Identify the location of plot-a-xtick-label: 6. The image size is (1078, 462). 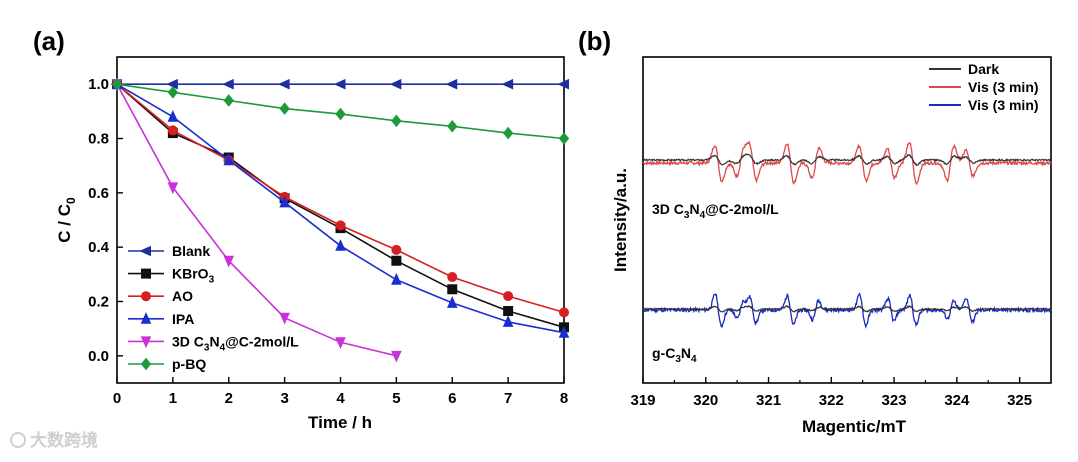
(452, 398).